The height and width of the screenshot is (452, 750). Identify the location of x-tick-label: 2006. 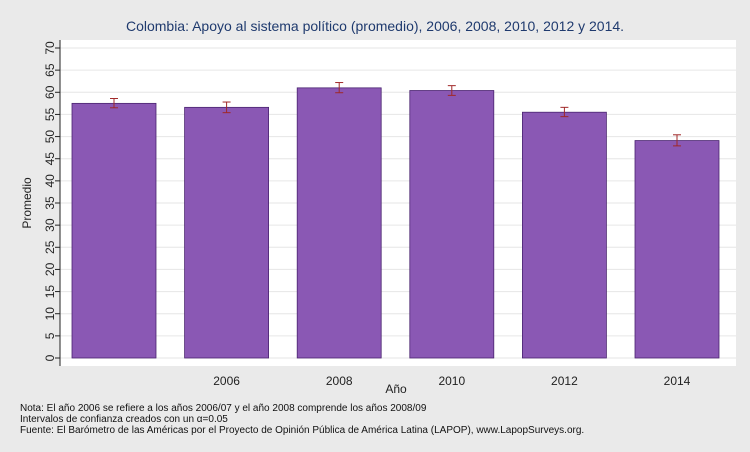
(226, 381).